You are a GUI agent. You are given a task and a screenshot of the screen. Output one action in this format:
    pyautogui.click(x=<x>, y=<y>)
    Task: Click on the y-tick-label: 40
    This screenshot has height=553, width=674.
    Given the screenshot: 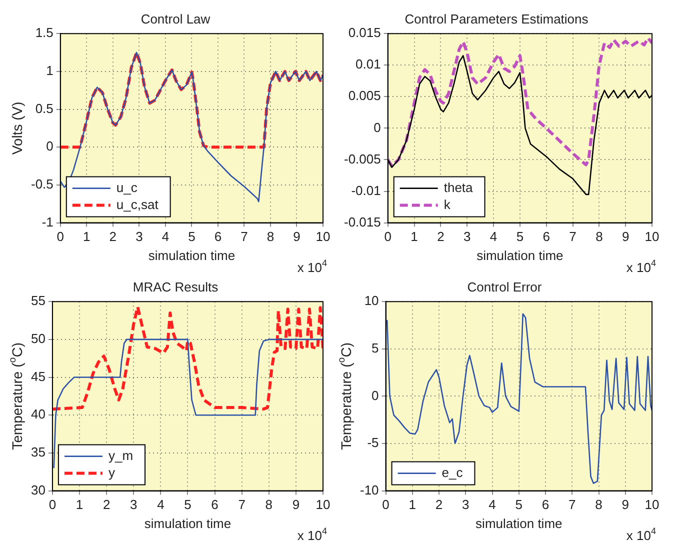 What is the action you would take?
    pyautogui.click(x=38, y=414)
    